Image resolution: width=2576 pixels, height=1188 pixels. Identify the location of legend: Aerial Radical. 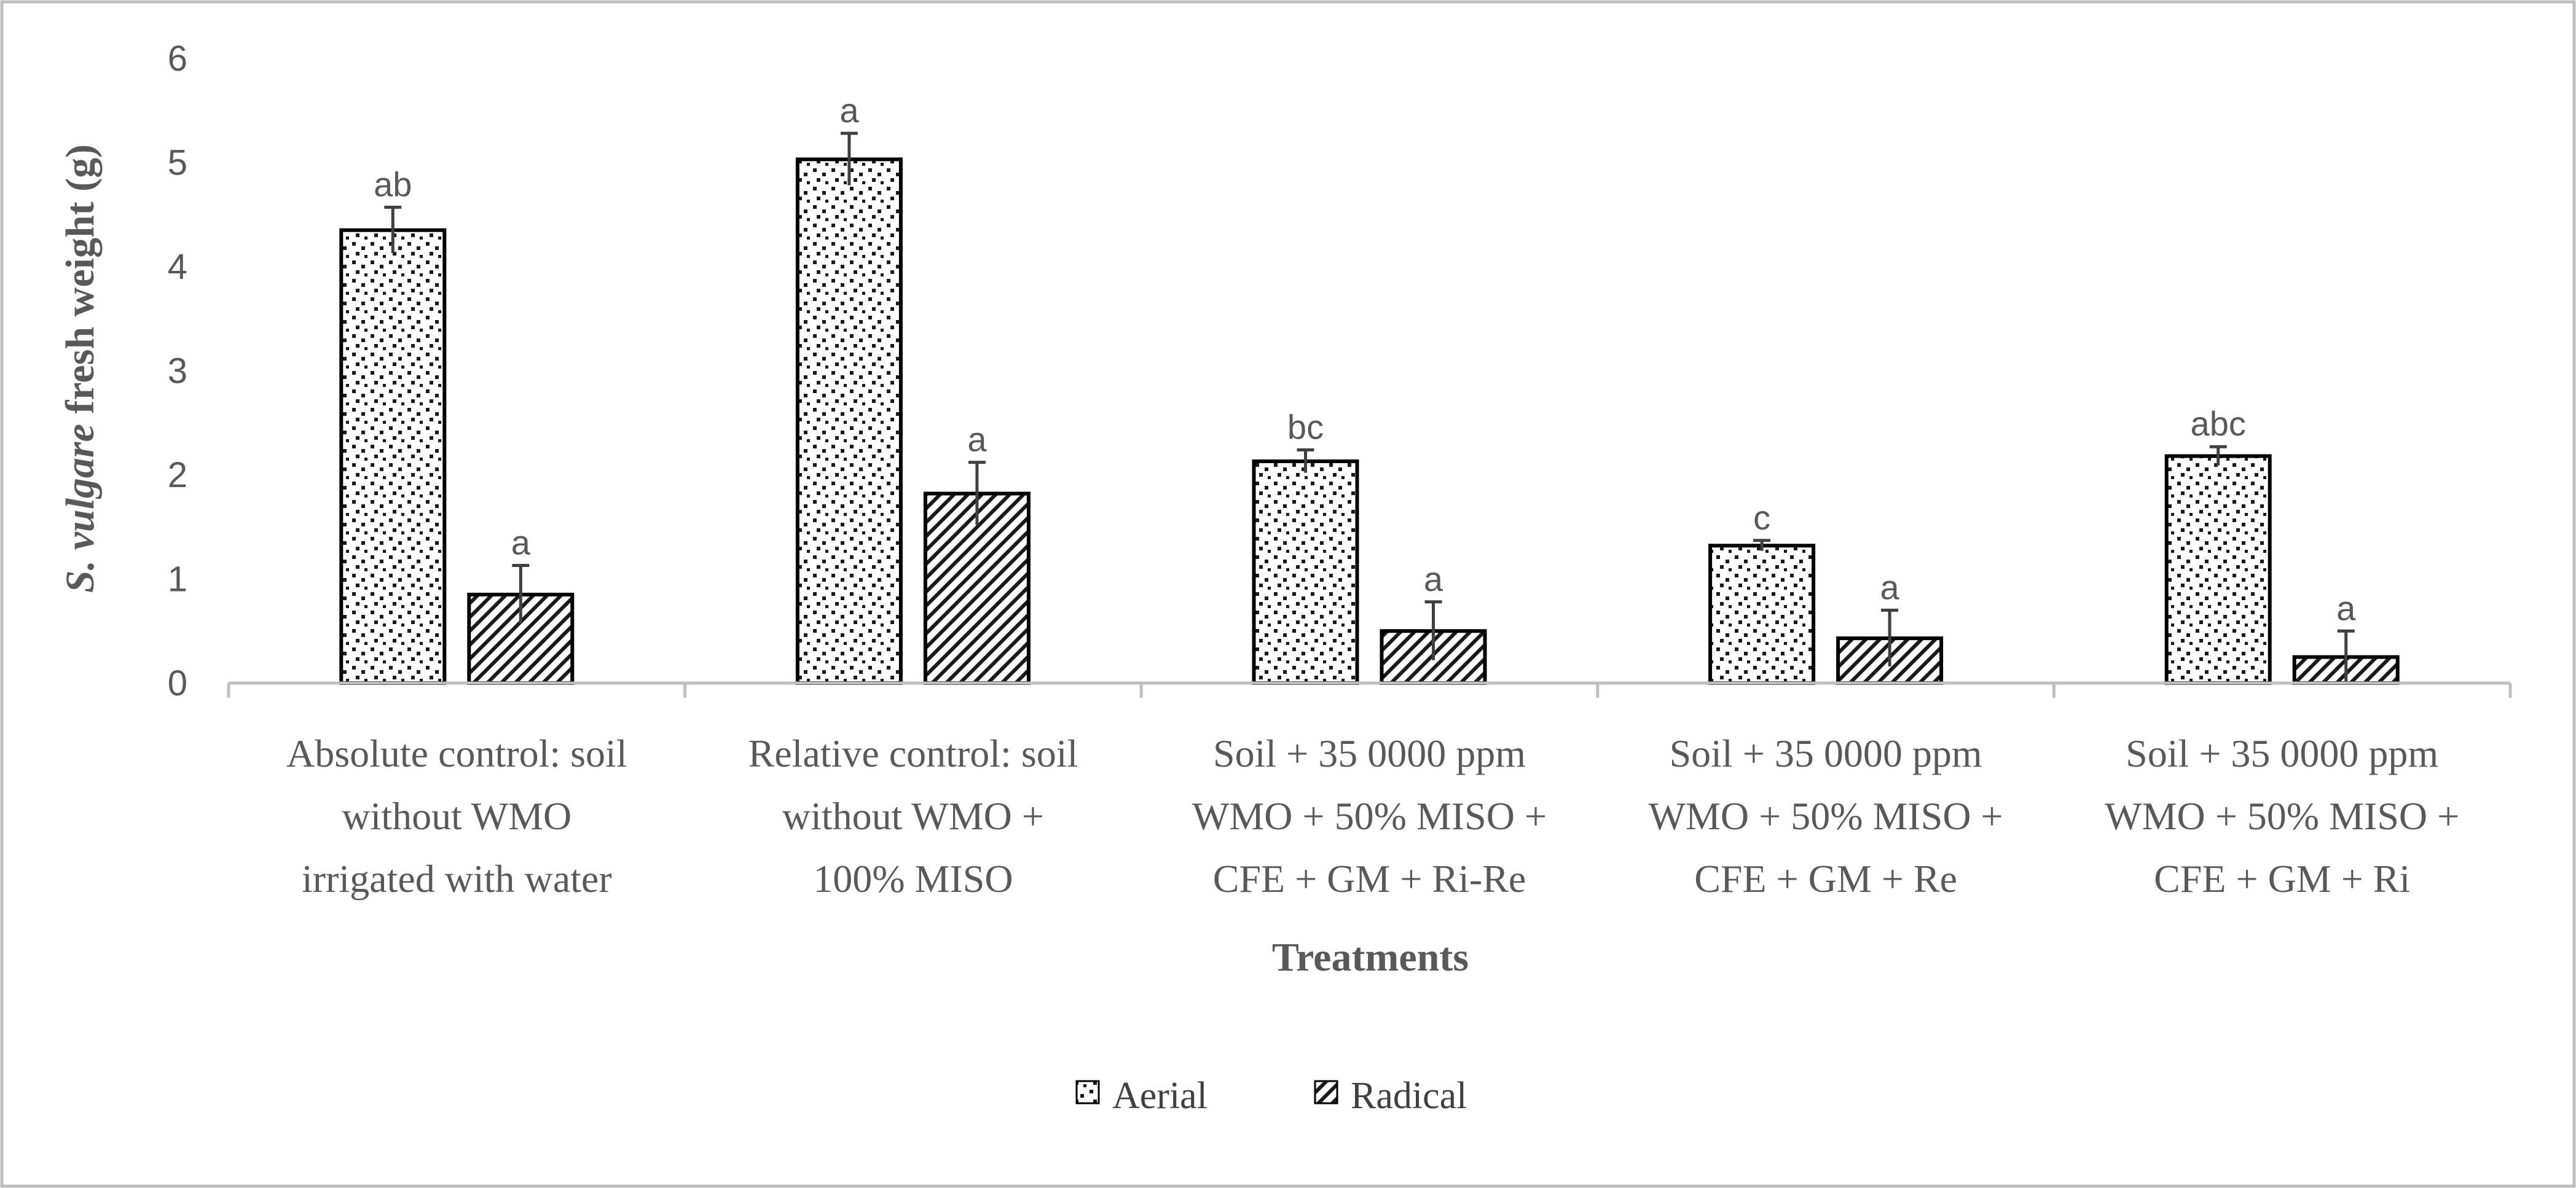
(1271, 1096).